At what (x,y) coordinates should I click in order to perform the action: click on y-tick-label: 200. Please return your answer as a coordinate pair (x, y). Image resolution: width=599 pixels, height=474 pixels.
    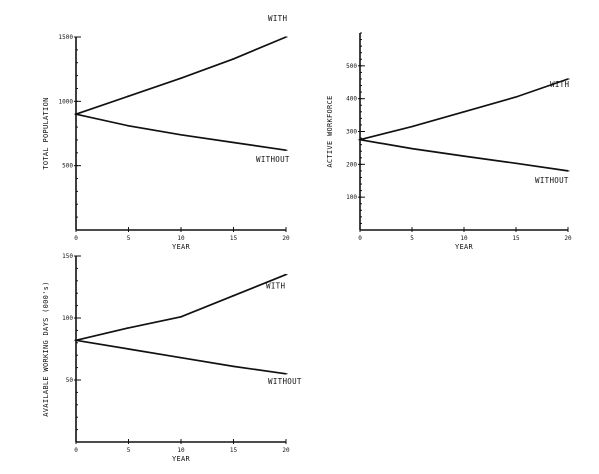
    Looking at the image, I should click on (351, 164).